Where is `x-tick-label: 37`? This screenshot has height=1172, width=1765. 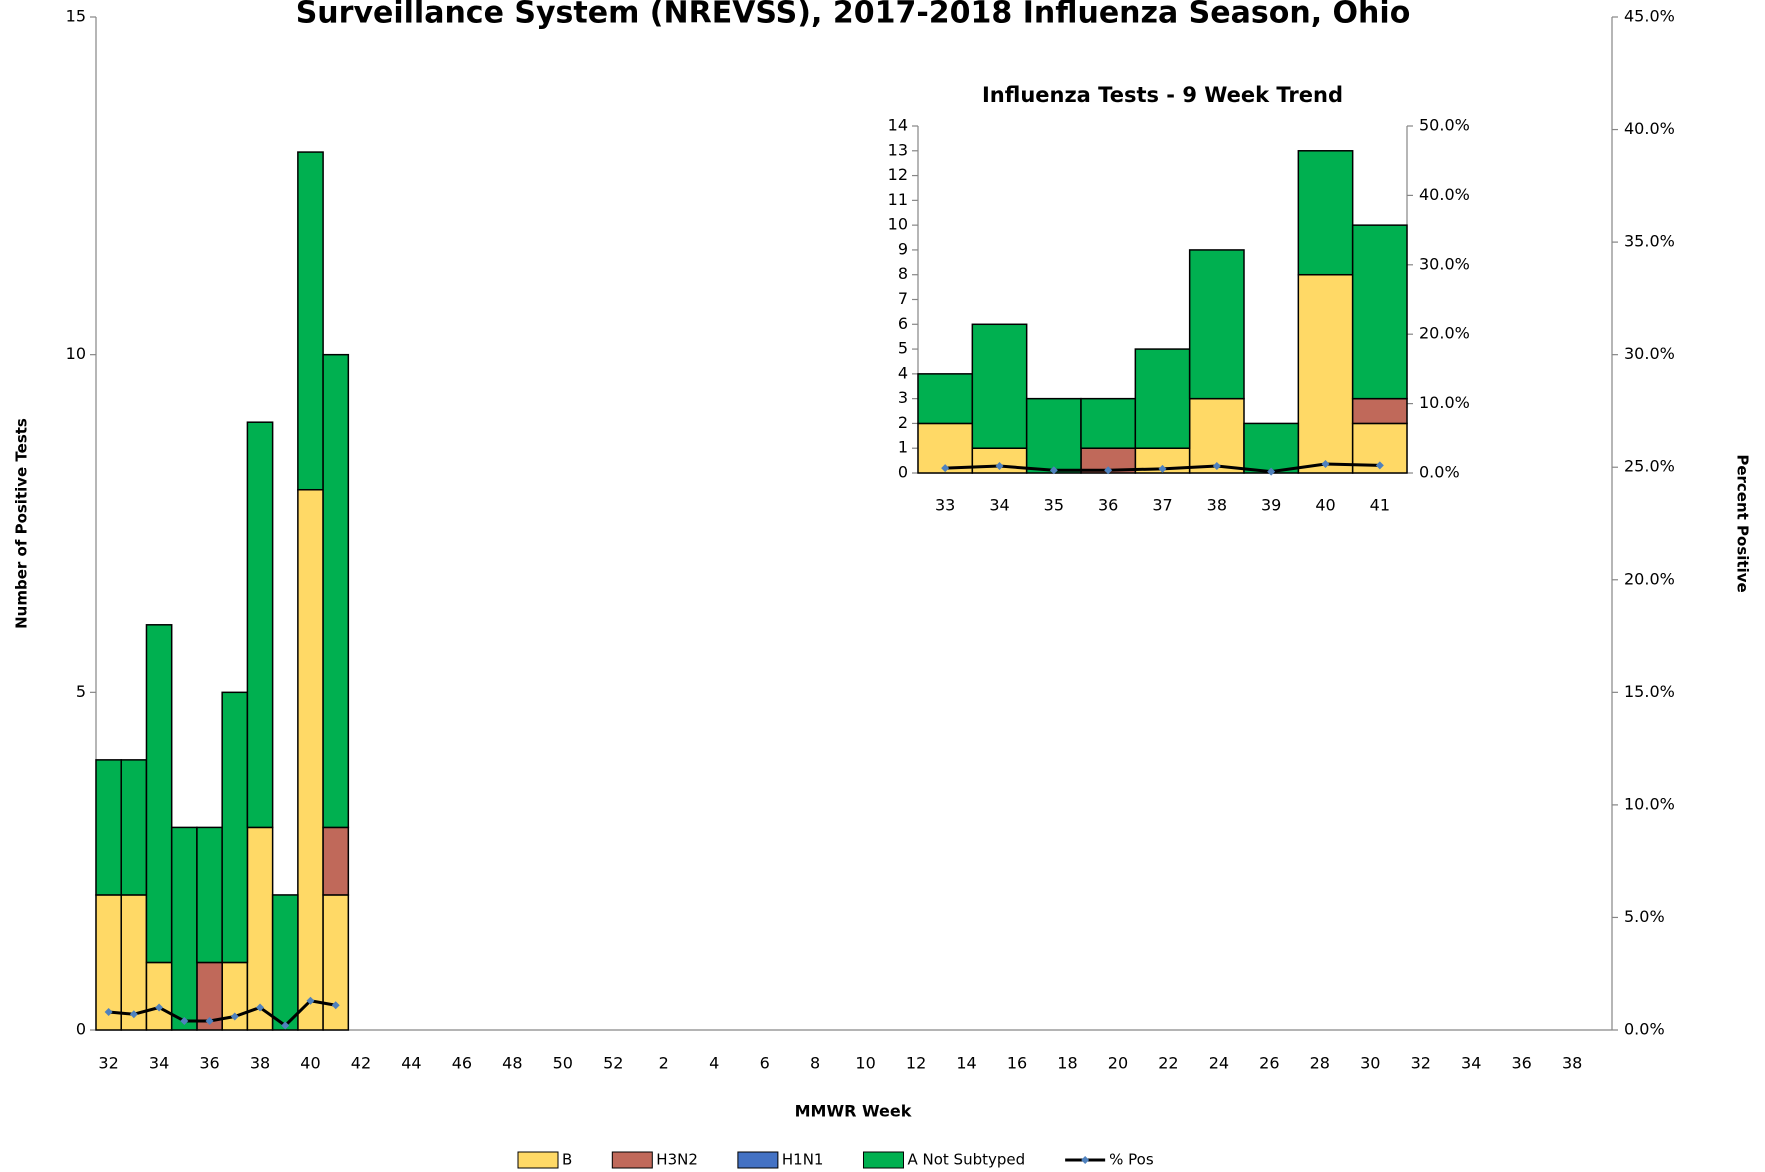 x-tick-label: 37 is located at coordinates (1162, 505).